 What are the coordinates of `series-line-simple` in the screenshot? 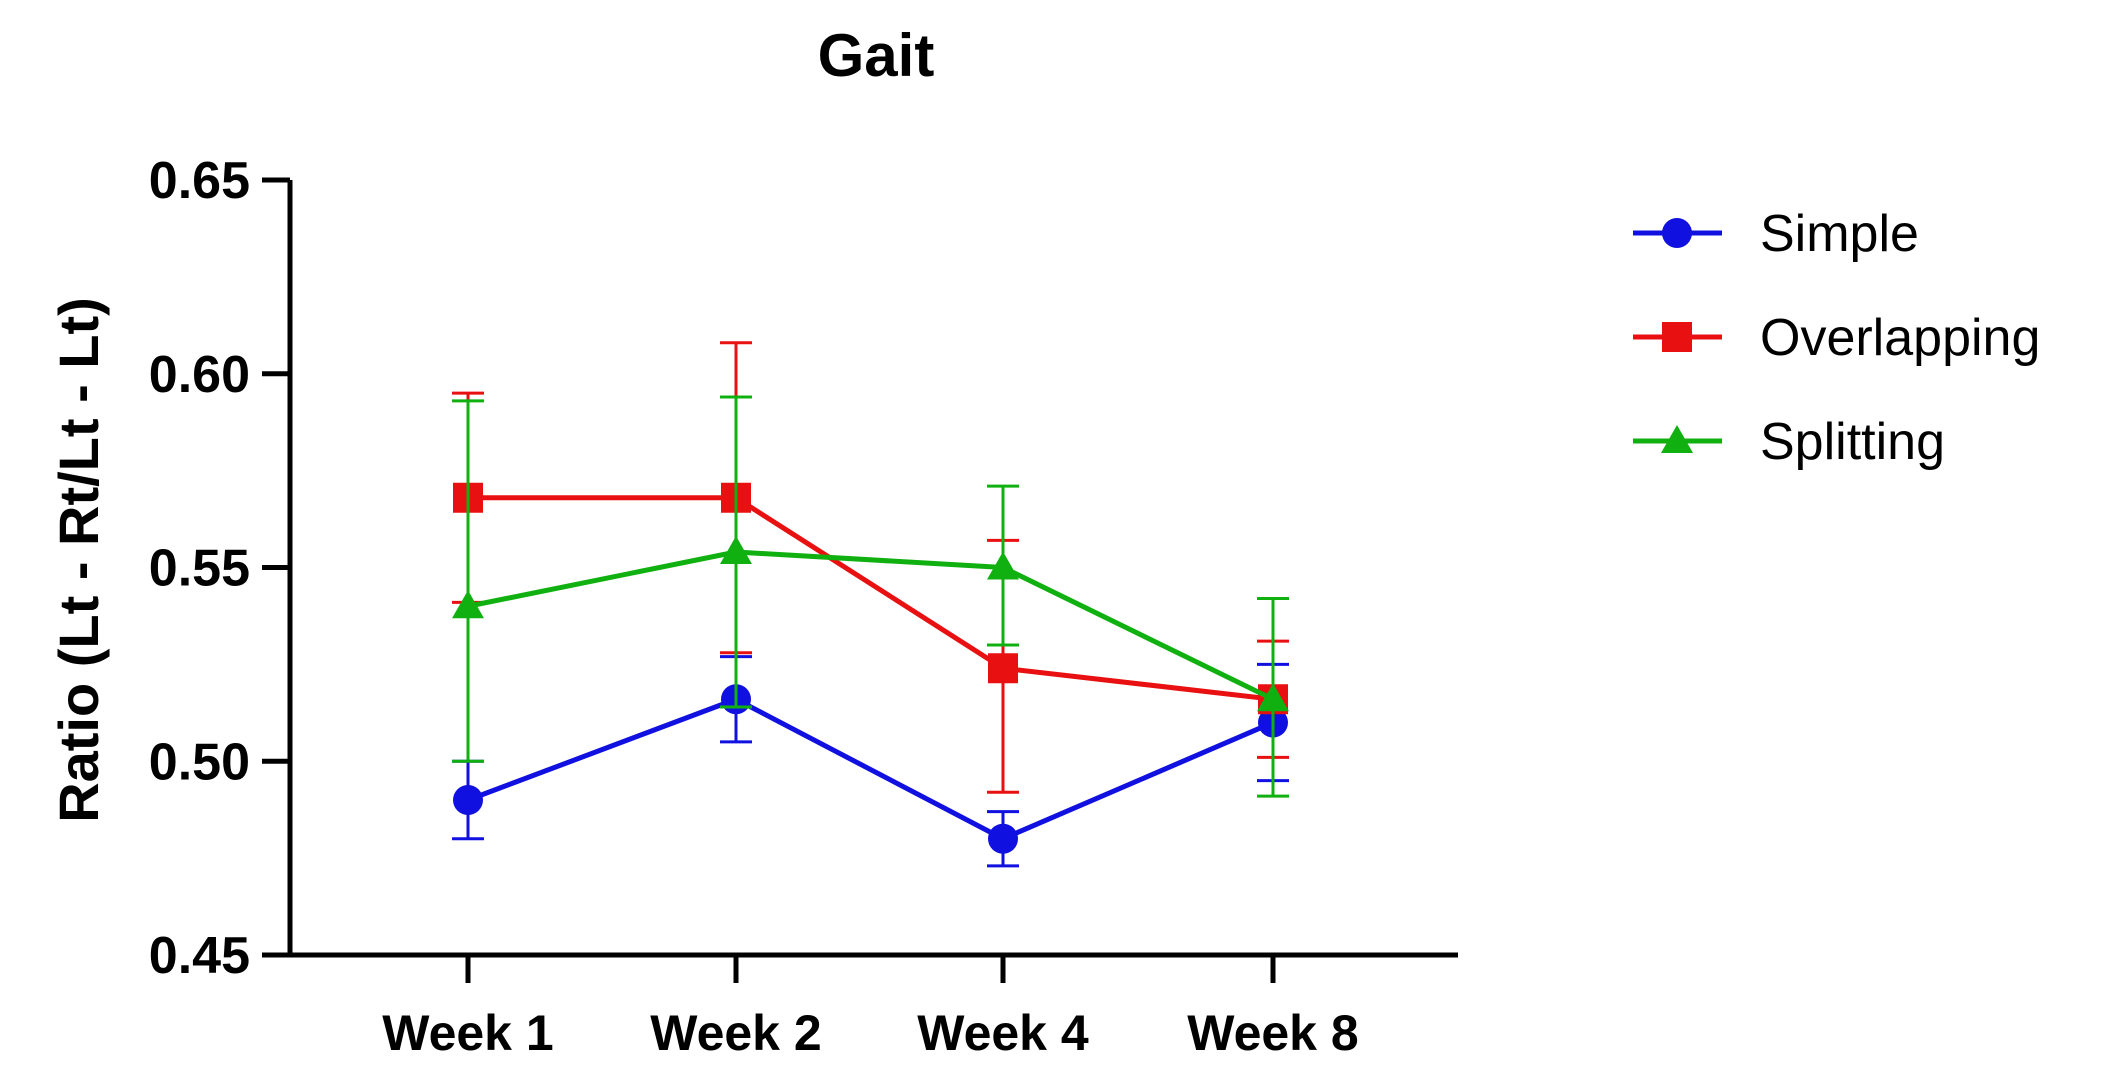 It's located at (870, 769).